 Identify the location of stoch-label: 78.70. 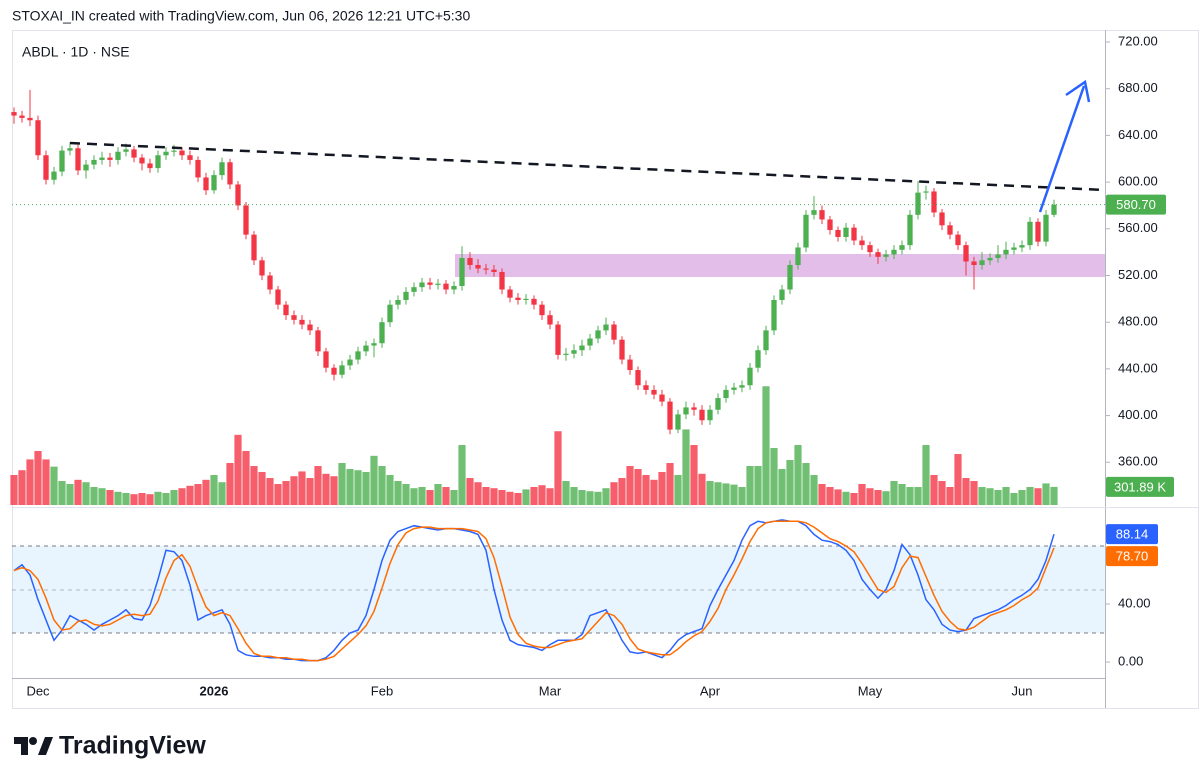
(1132, 556).